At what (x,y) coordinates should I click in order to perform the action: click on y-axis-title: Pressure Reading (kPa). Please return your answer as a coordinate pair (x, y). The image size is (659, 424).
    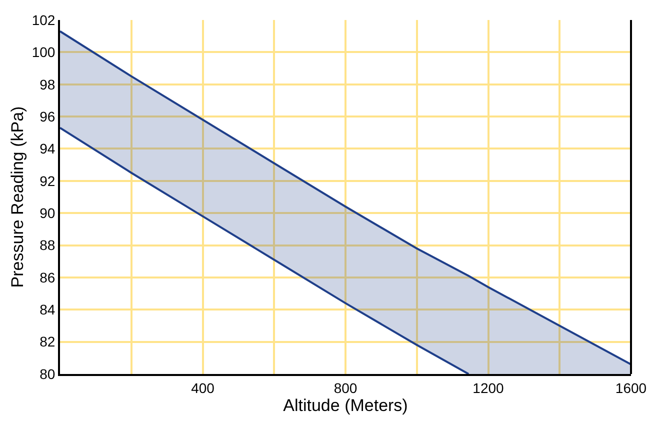
    Looking at the image, I should click on (17, 197).